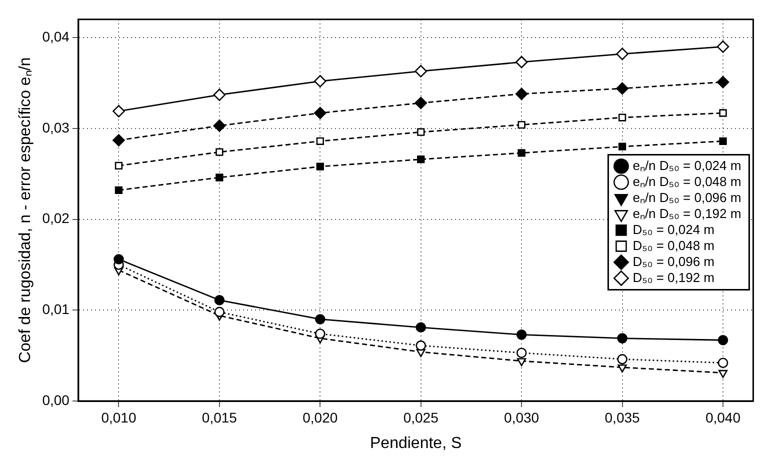 The image size is (770, 469). I want to click on x-tick-label: 0,010, so click(118, 417).